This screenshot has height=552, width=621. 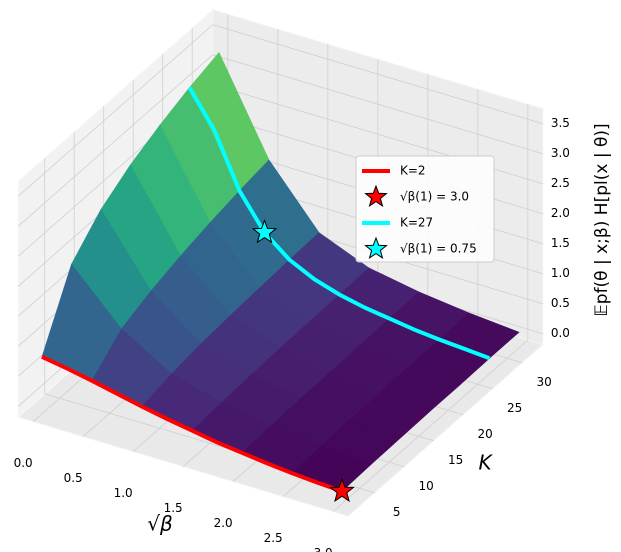 What do you see at coordinates (73, 478) in the screenshot?
I see `x-tick-label: 0.5` at bounding box center [73, 478].